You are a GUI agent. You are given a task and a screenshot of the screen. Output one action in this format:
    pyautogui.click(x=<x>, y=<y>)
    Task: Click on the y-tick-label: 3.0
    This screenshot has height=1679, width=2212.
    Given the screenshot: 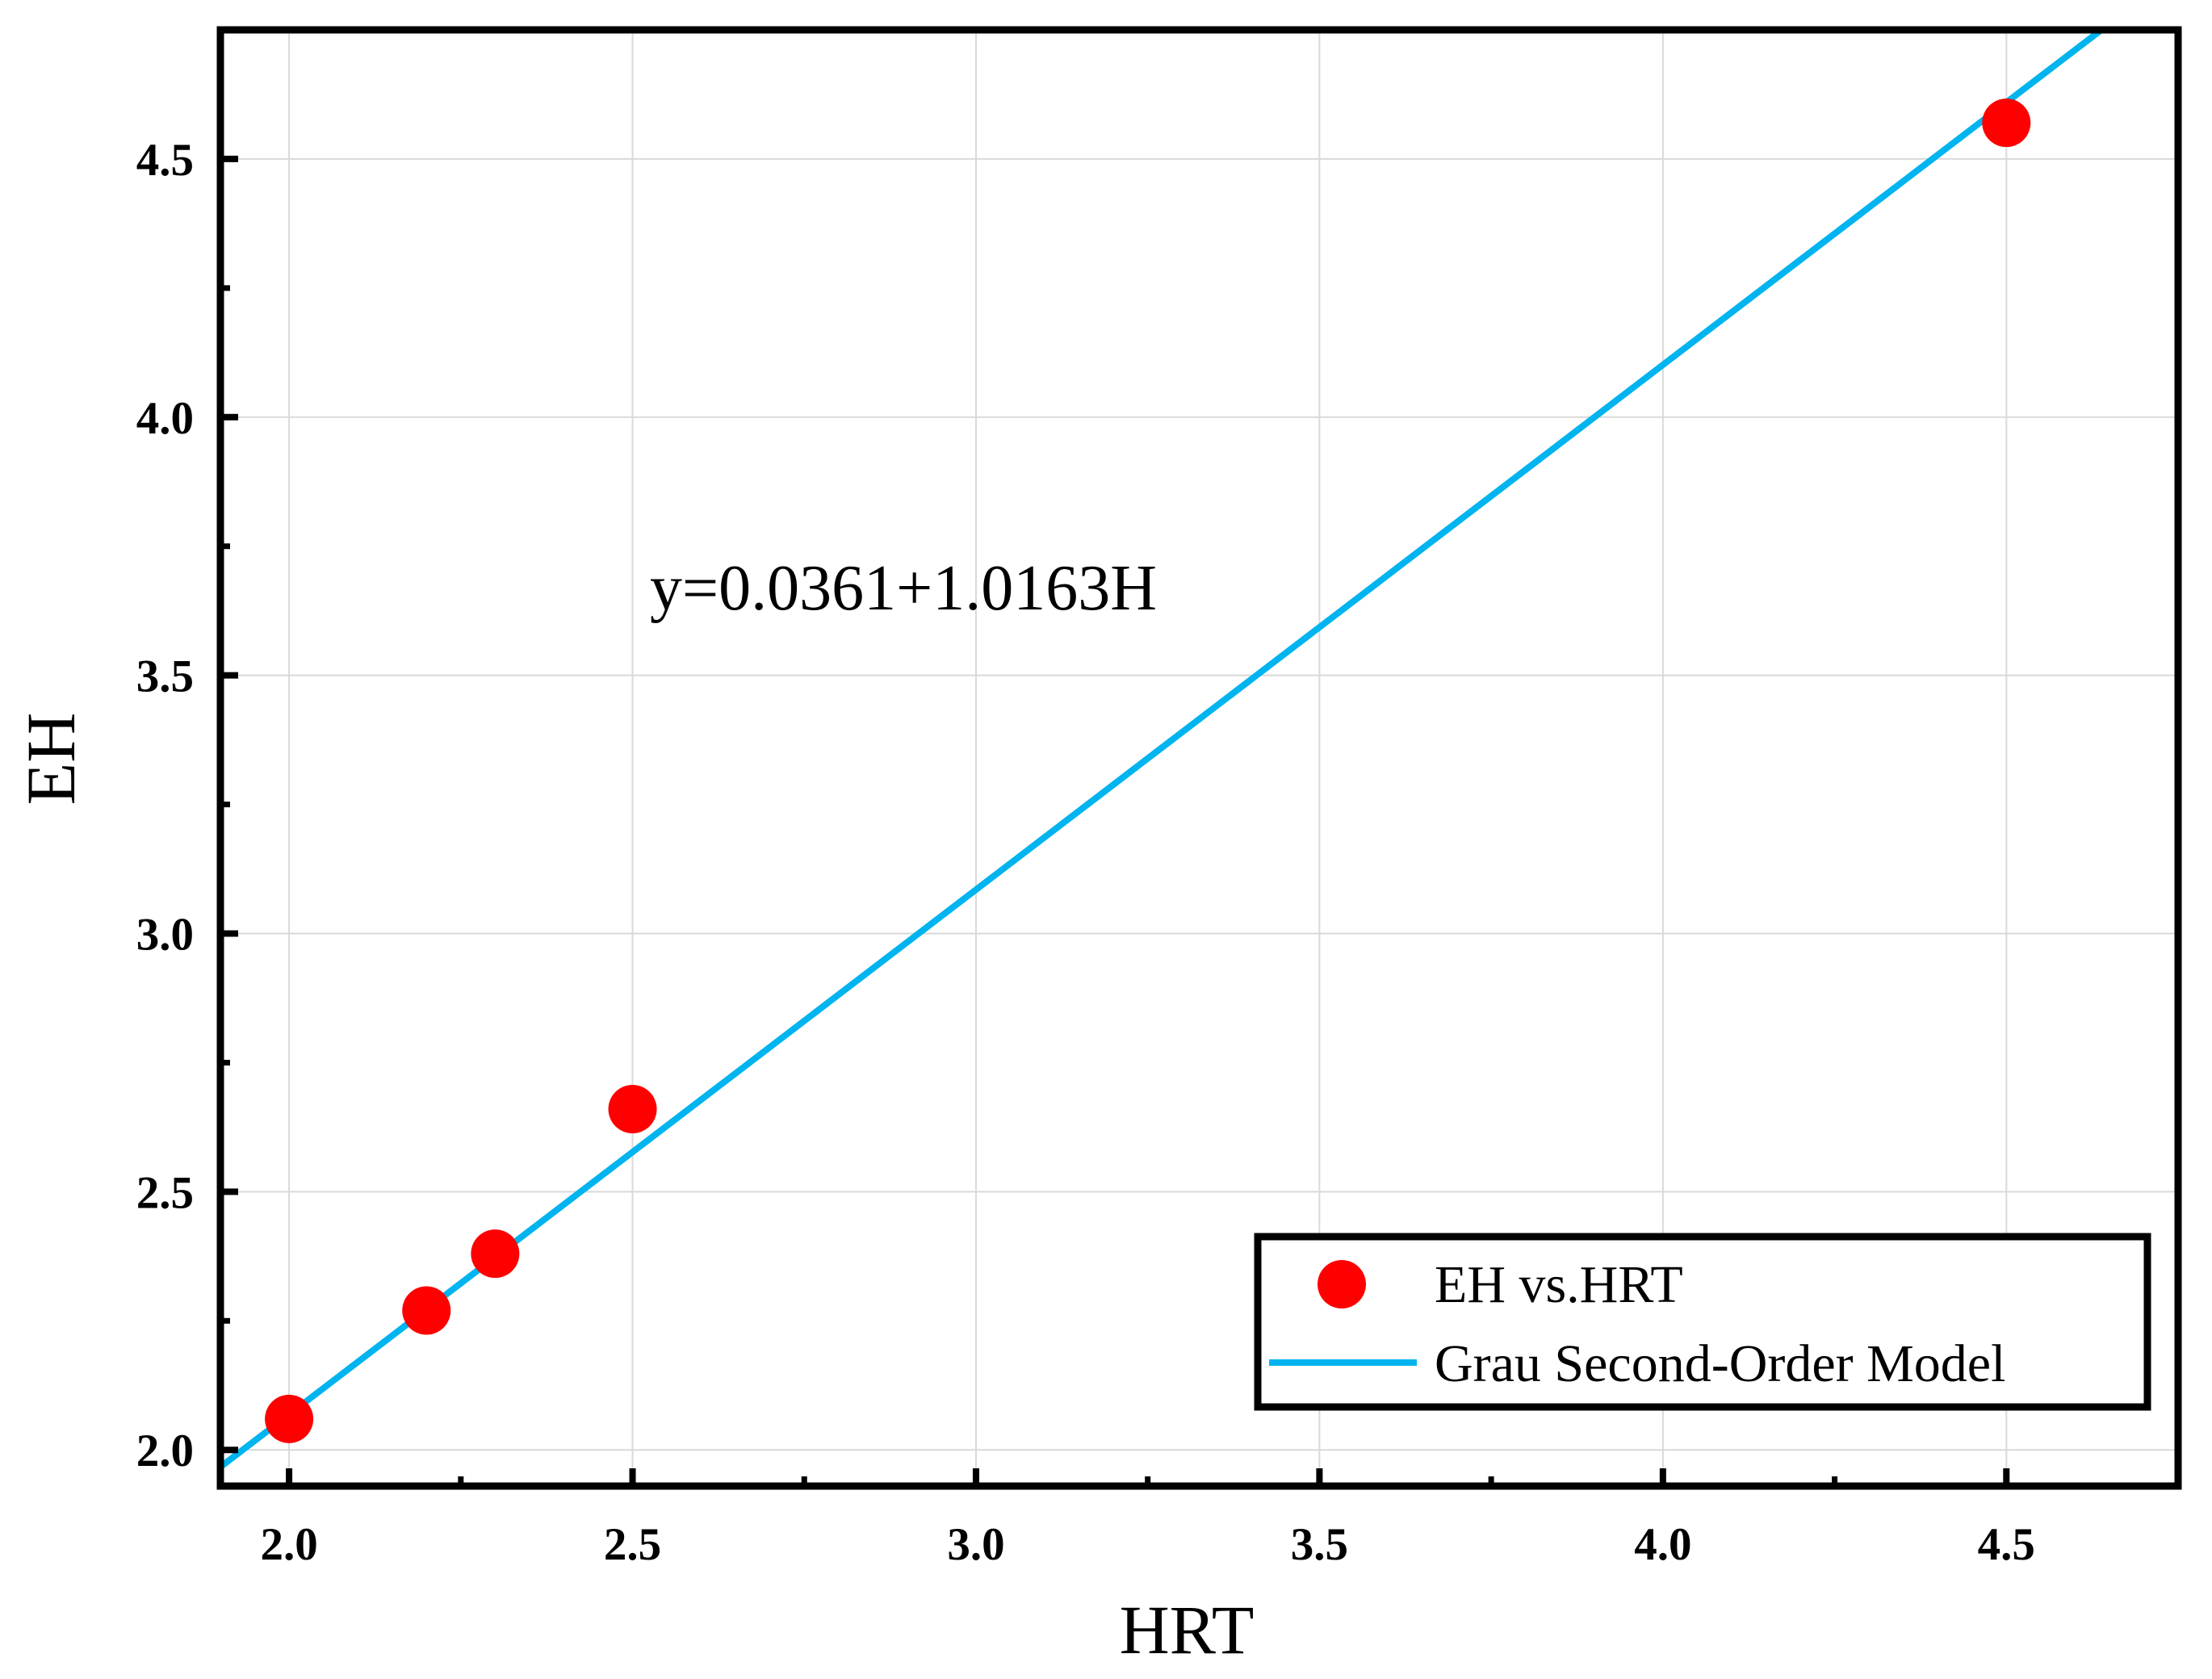 What is the action you would take?
    pyautogui.click(x=165, y=935)
    